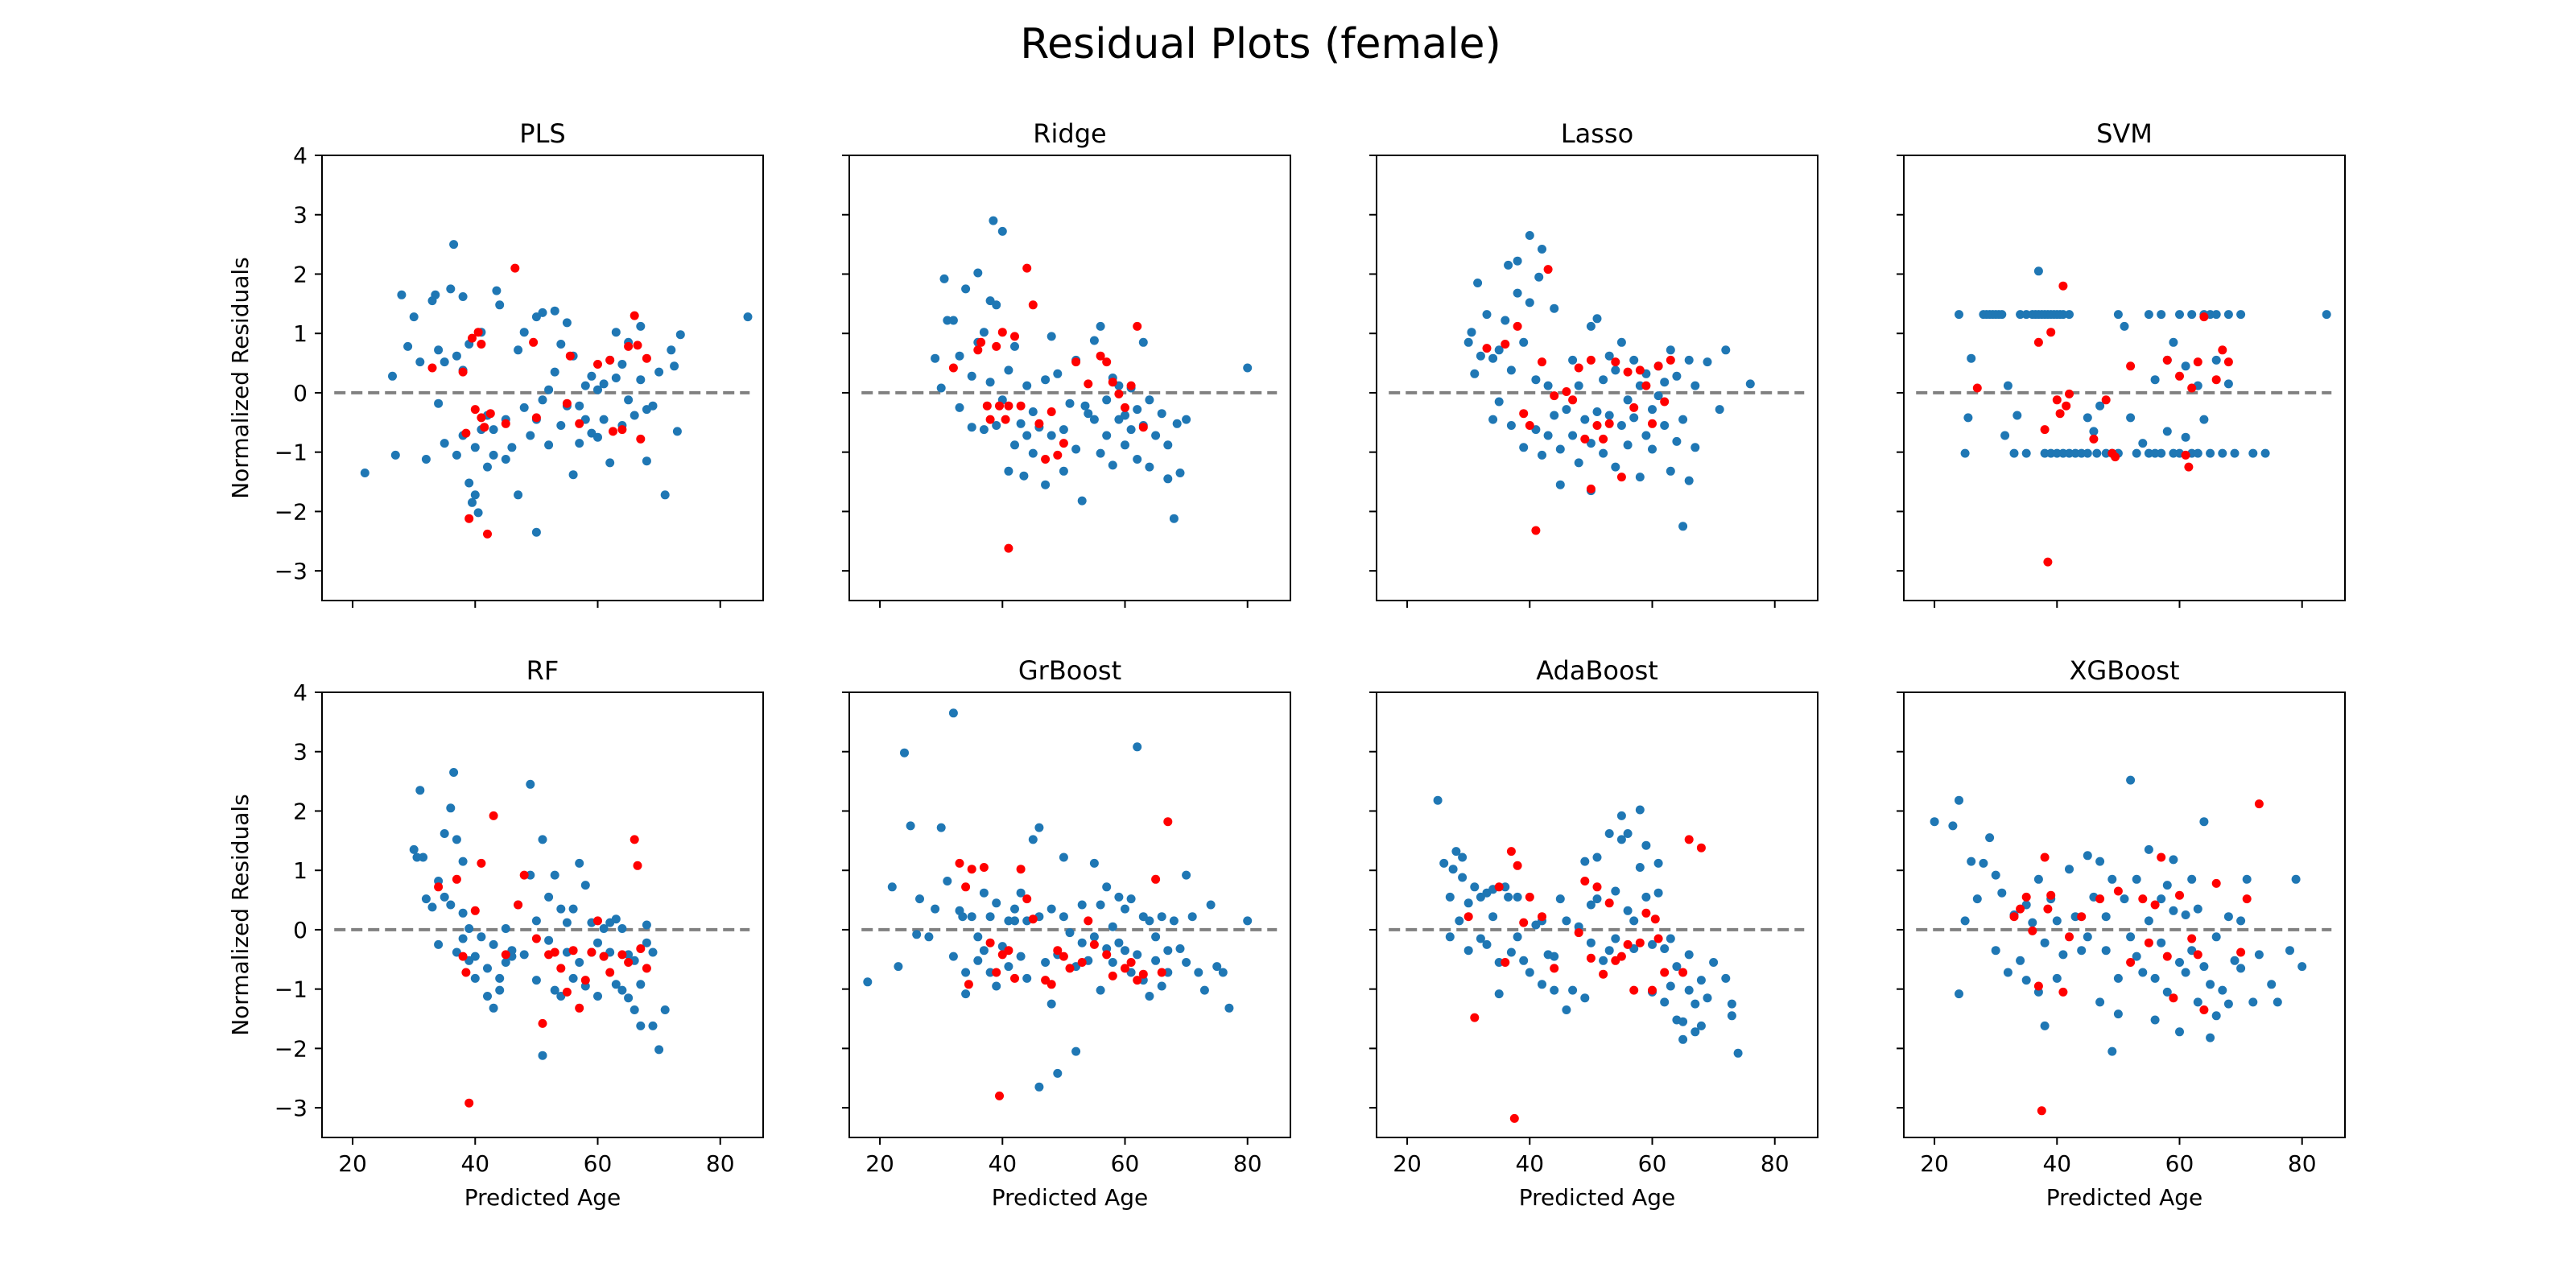 The image size is (2576, 1288). I want to click on series-blue, so click(539, 914).